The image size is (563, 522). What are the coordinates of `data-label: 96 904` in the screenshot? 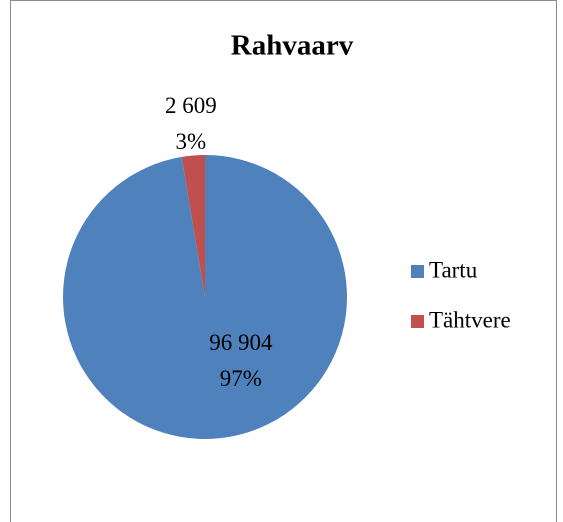 It's located at (241, 342).